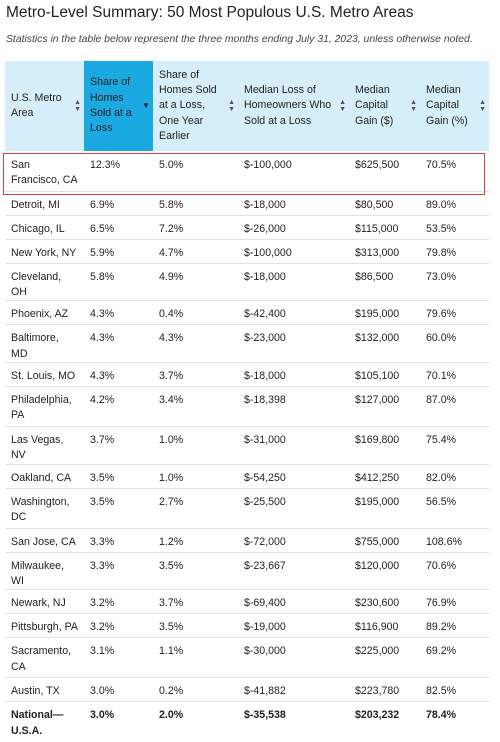  Describe the element at coordinates (118, 251) in the screenshot. I see `cell-share-loss: 5.9%` at that location.